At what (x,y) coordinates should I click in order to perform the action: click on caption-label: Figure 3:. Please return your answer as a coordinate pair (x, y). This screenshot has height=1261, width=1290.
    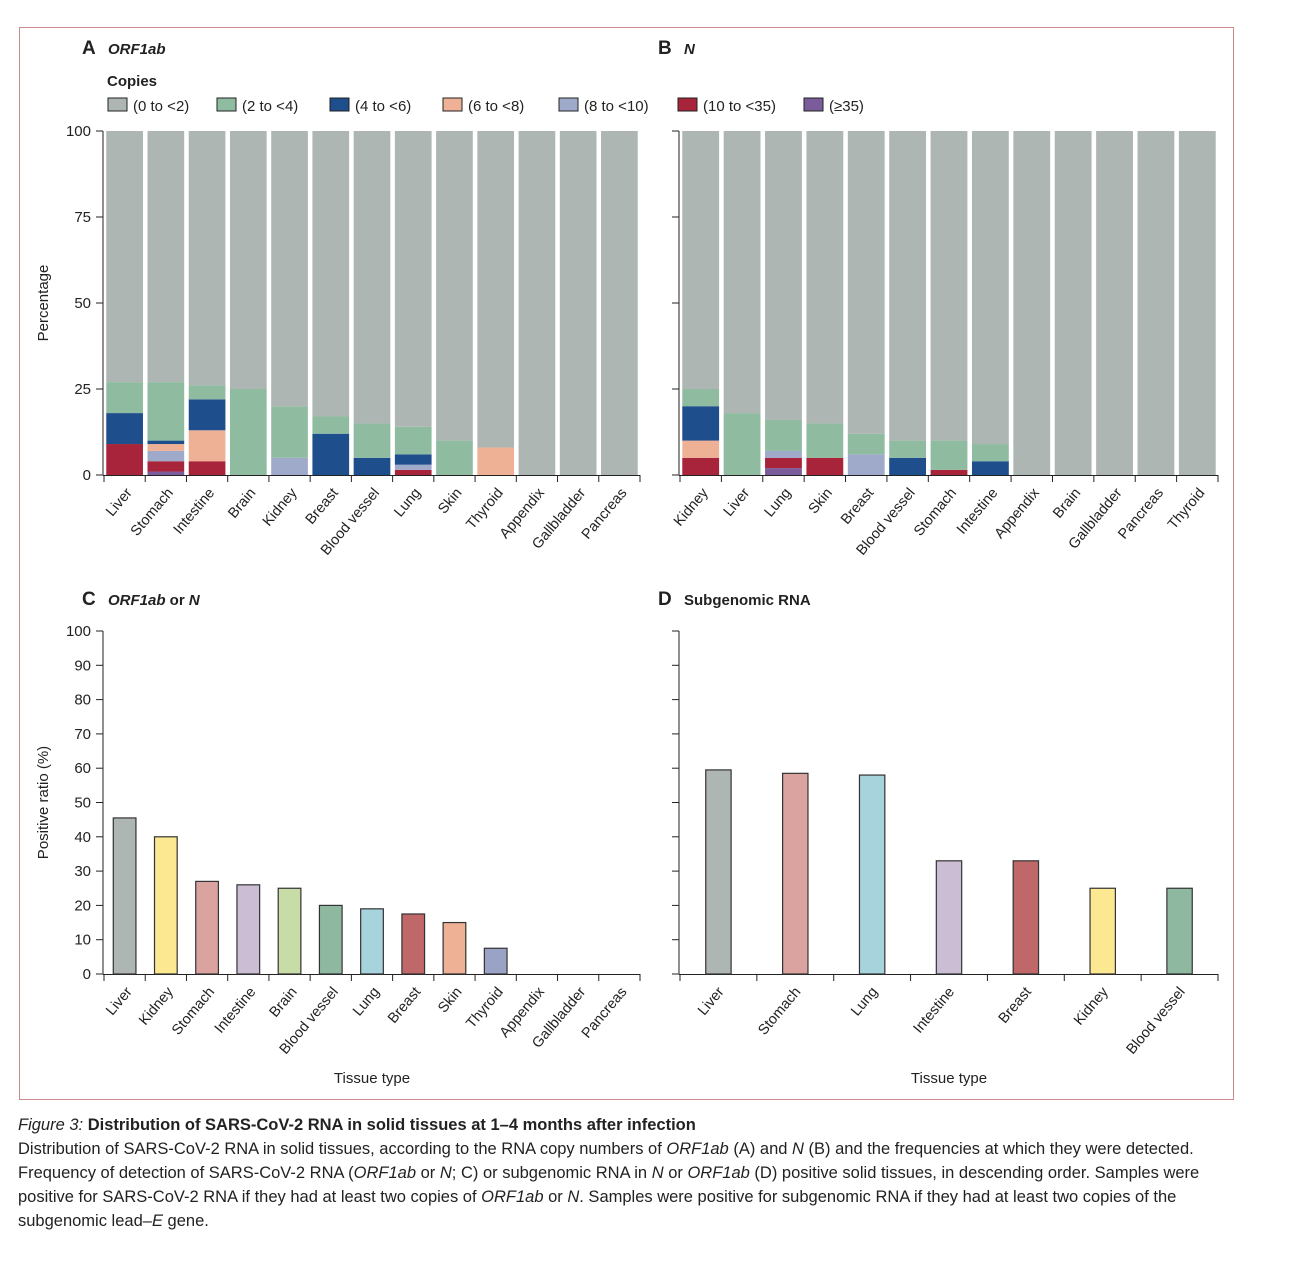
    Looking at the image, I should click on (51, 1125).